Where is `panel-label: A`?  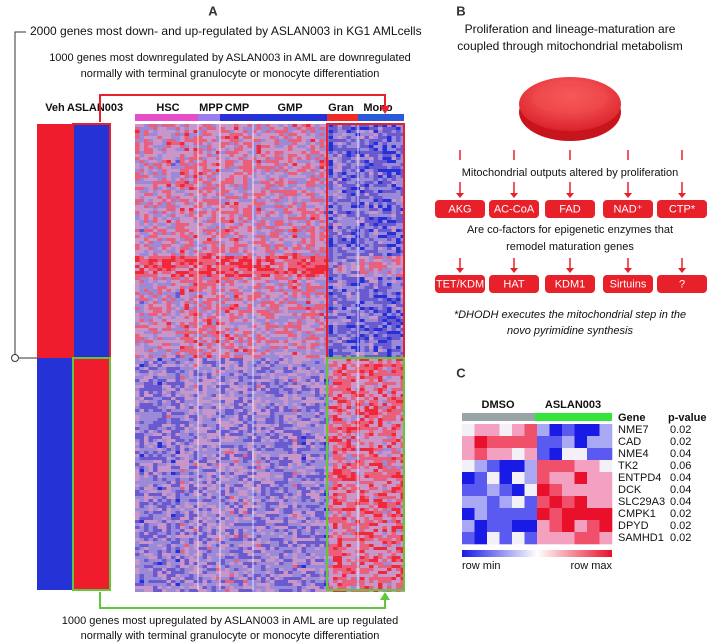
panel-label: A is located at coordinates (213, 10).